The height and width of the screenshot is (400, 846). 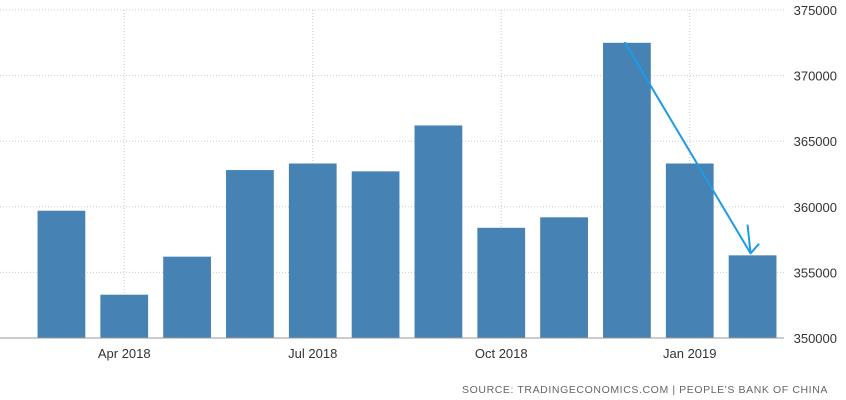 What do you see at coordinates (815, 338) in the screenshot?
I see `y-tick-label: 350000` at bounding box center [815, 338].